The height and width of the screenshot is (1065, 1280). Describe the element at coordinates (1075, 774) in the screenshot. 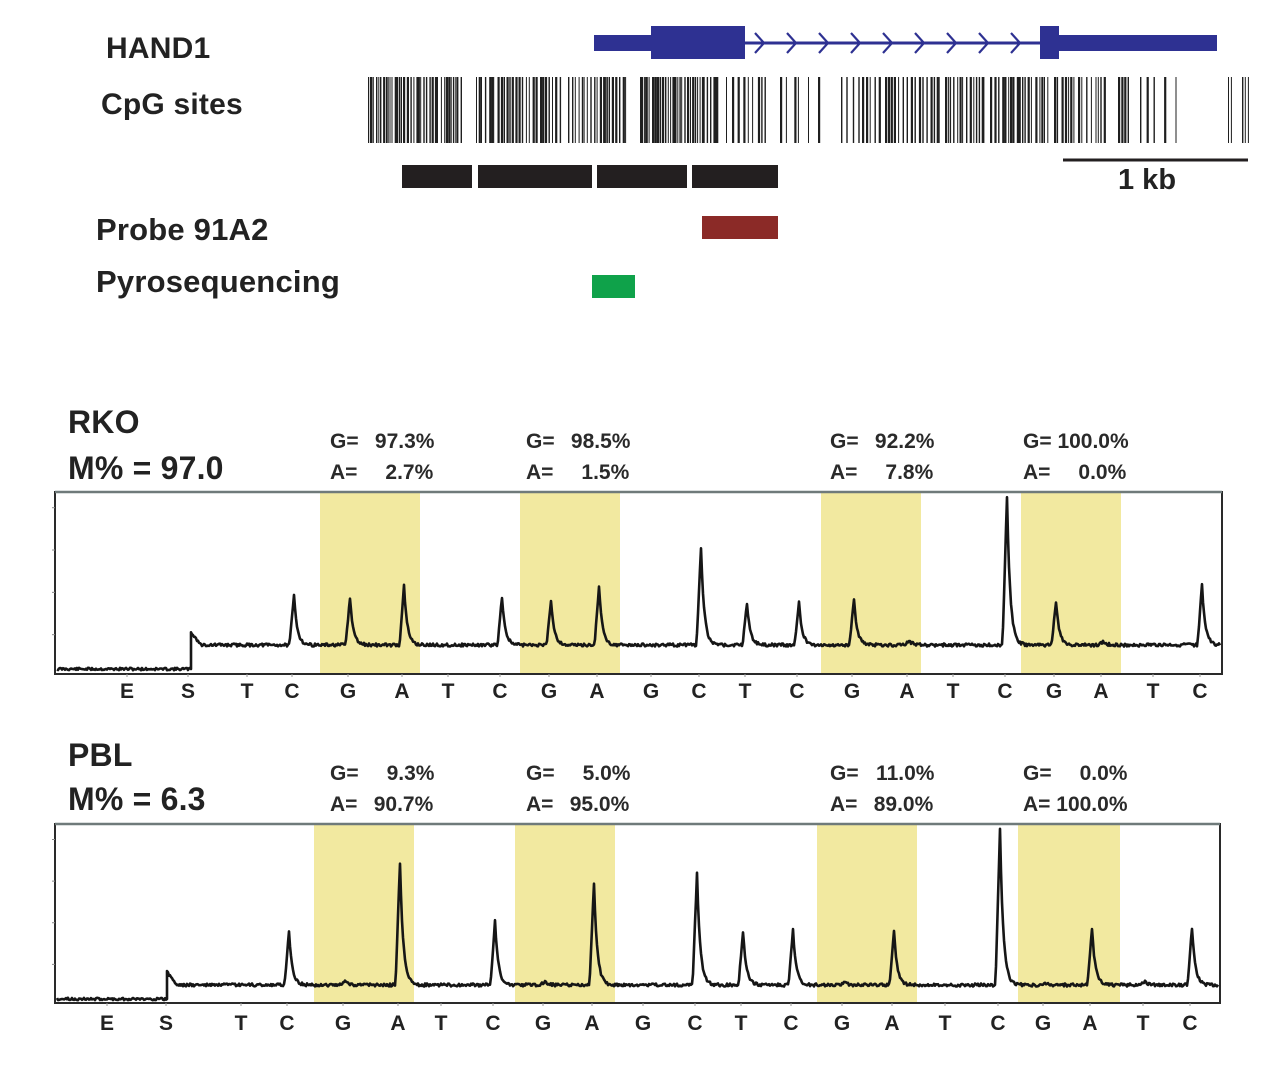

I see `g-percent-annotation: G= 0.0%` at that location.